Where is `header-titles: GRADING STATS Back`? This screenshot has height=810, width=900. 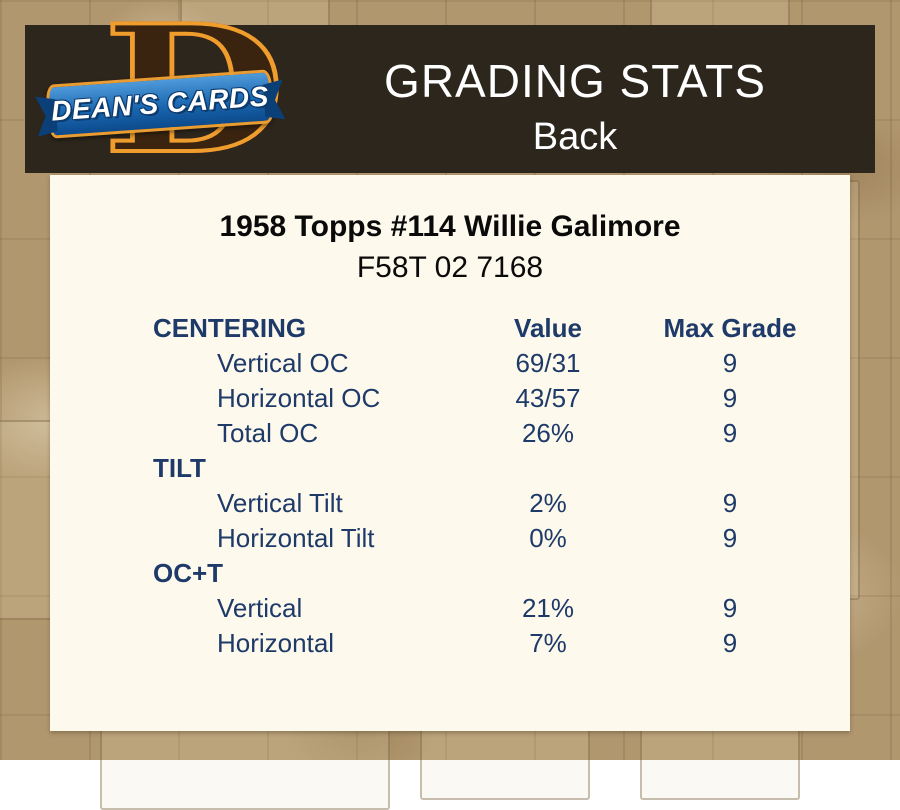
header-titles: GRADING STATS Back is located at coordinates (575, 107).